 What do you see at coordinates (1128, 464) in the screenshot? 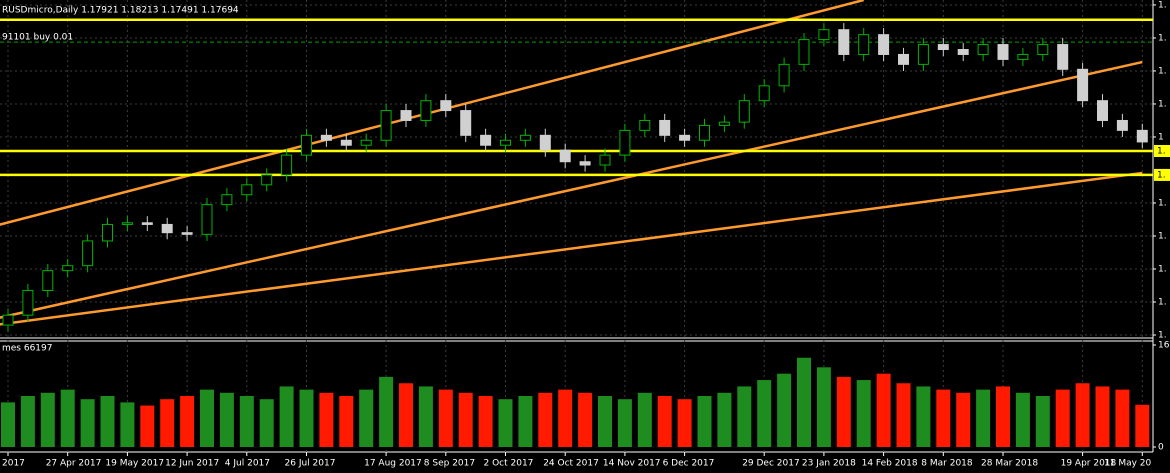
I see `x-tick-label: 11 May 20` at bounding box center [1128, 464].